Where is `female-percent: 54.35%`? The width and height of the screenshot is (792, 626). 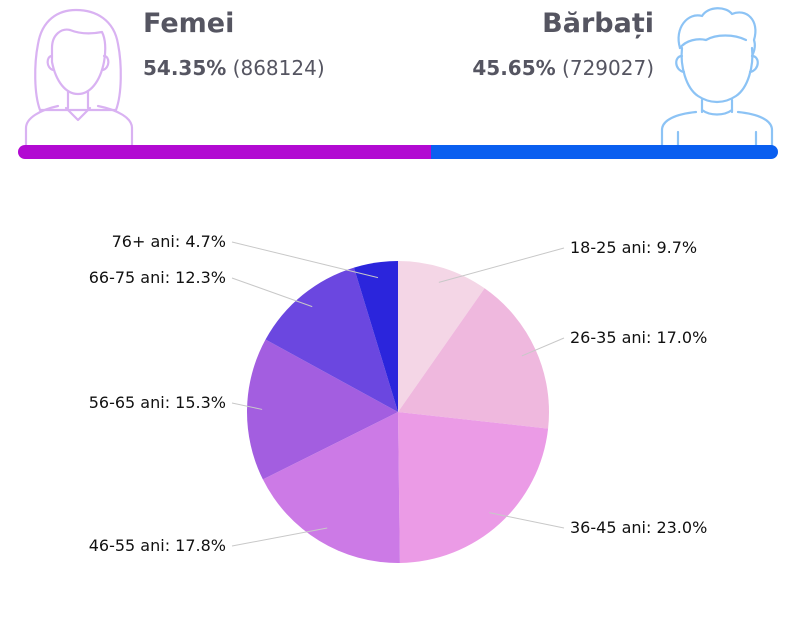
female-percent: 54.35% is located at coordinates (185, 68).